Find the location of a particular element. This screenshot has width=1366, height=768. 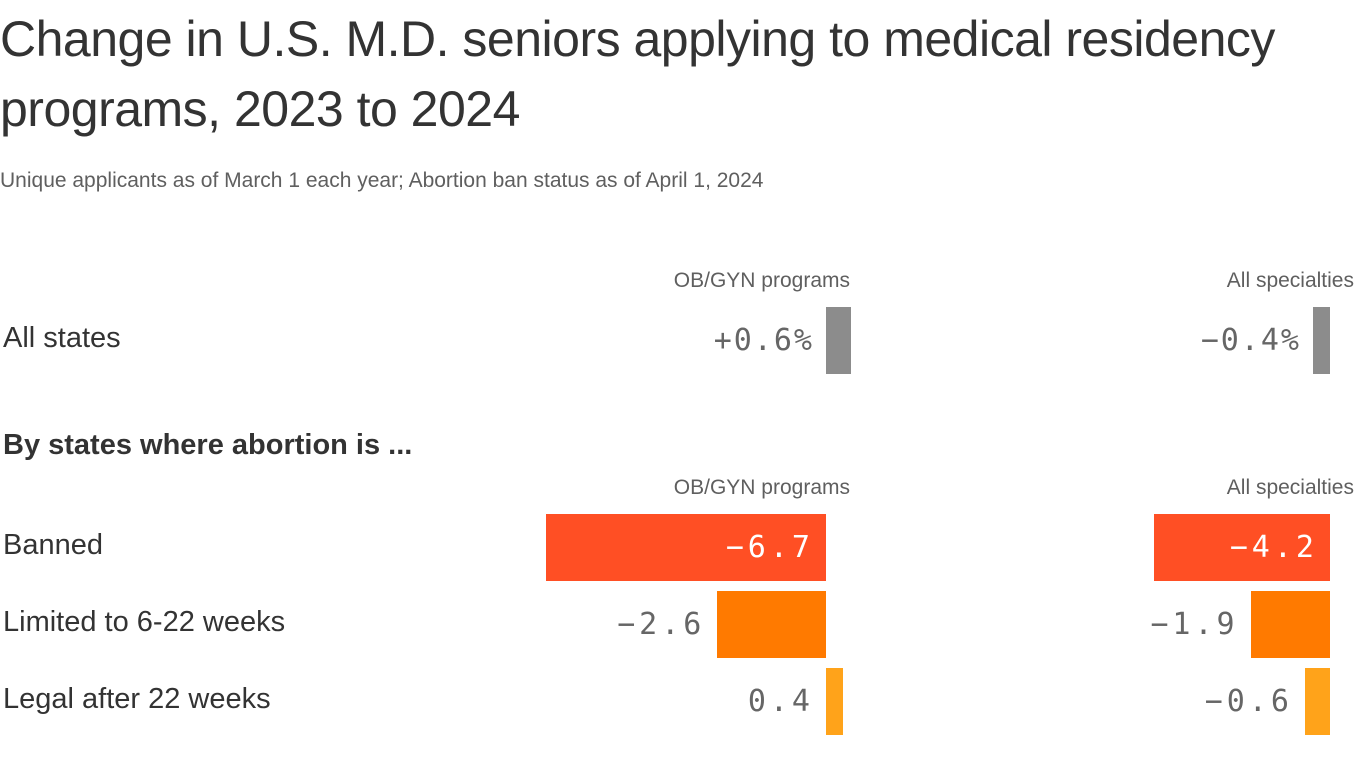

row-label-limited: Limited to 6-22 weeks is located at coordinates (144, 622).